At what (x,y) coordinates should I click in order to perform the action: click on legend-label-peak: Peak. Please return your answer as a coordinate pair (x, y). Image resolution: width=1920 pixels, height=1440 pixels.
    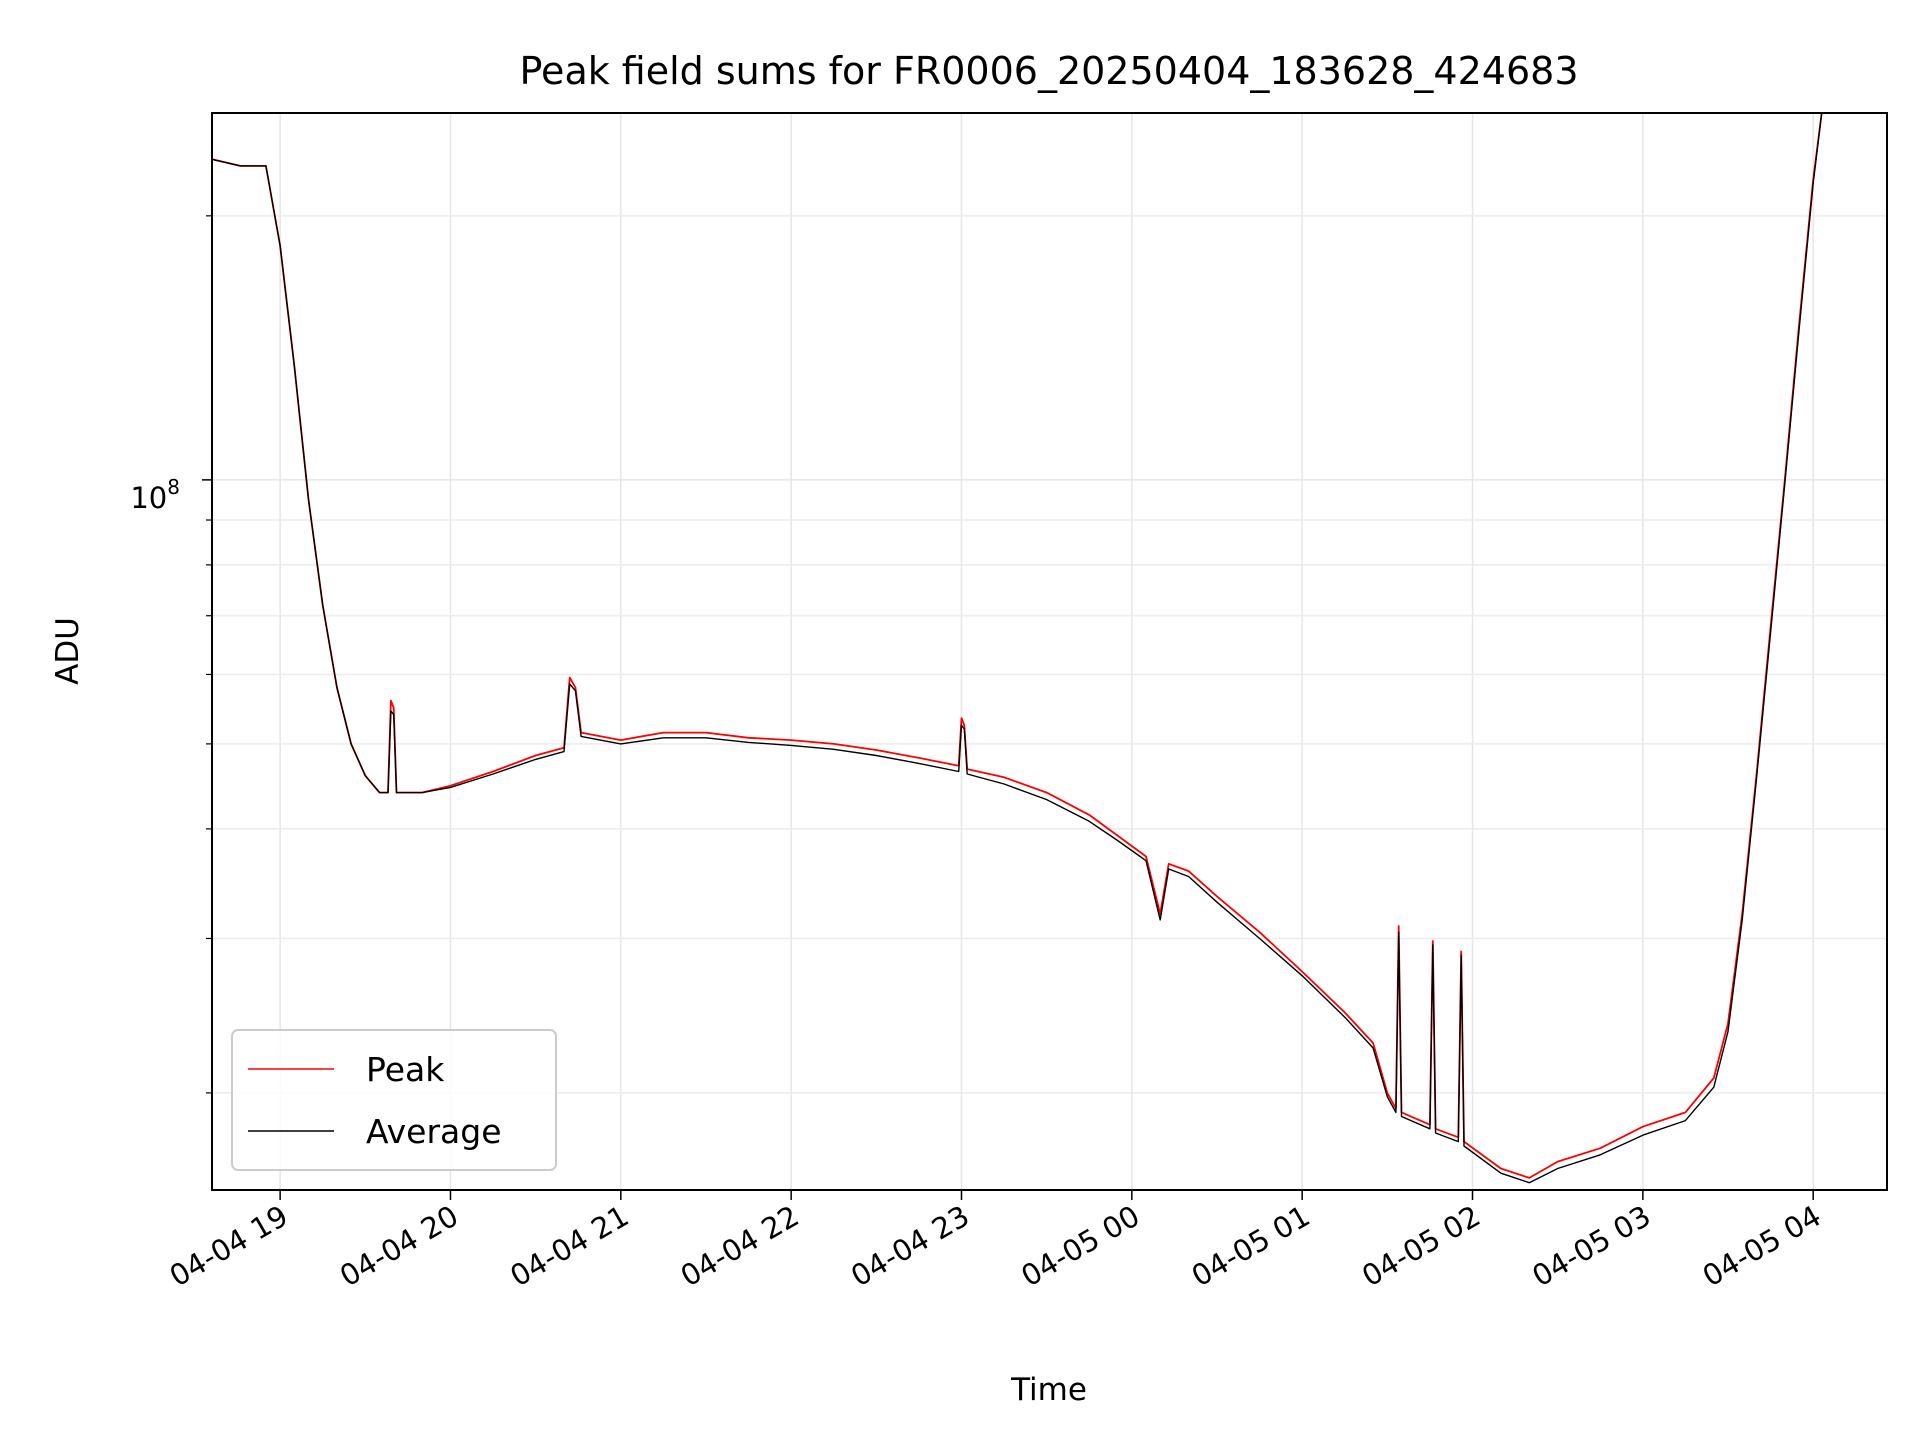
    Looking at the image, I should click on (405, 1069).